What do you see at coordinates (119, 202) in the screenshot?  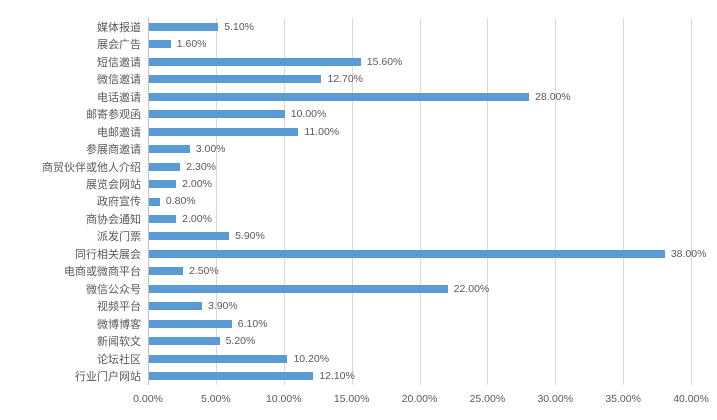 I see `category-label: 政府宣传` at bounding box center [119, 202].